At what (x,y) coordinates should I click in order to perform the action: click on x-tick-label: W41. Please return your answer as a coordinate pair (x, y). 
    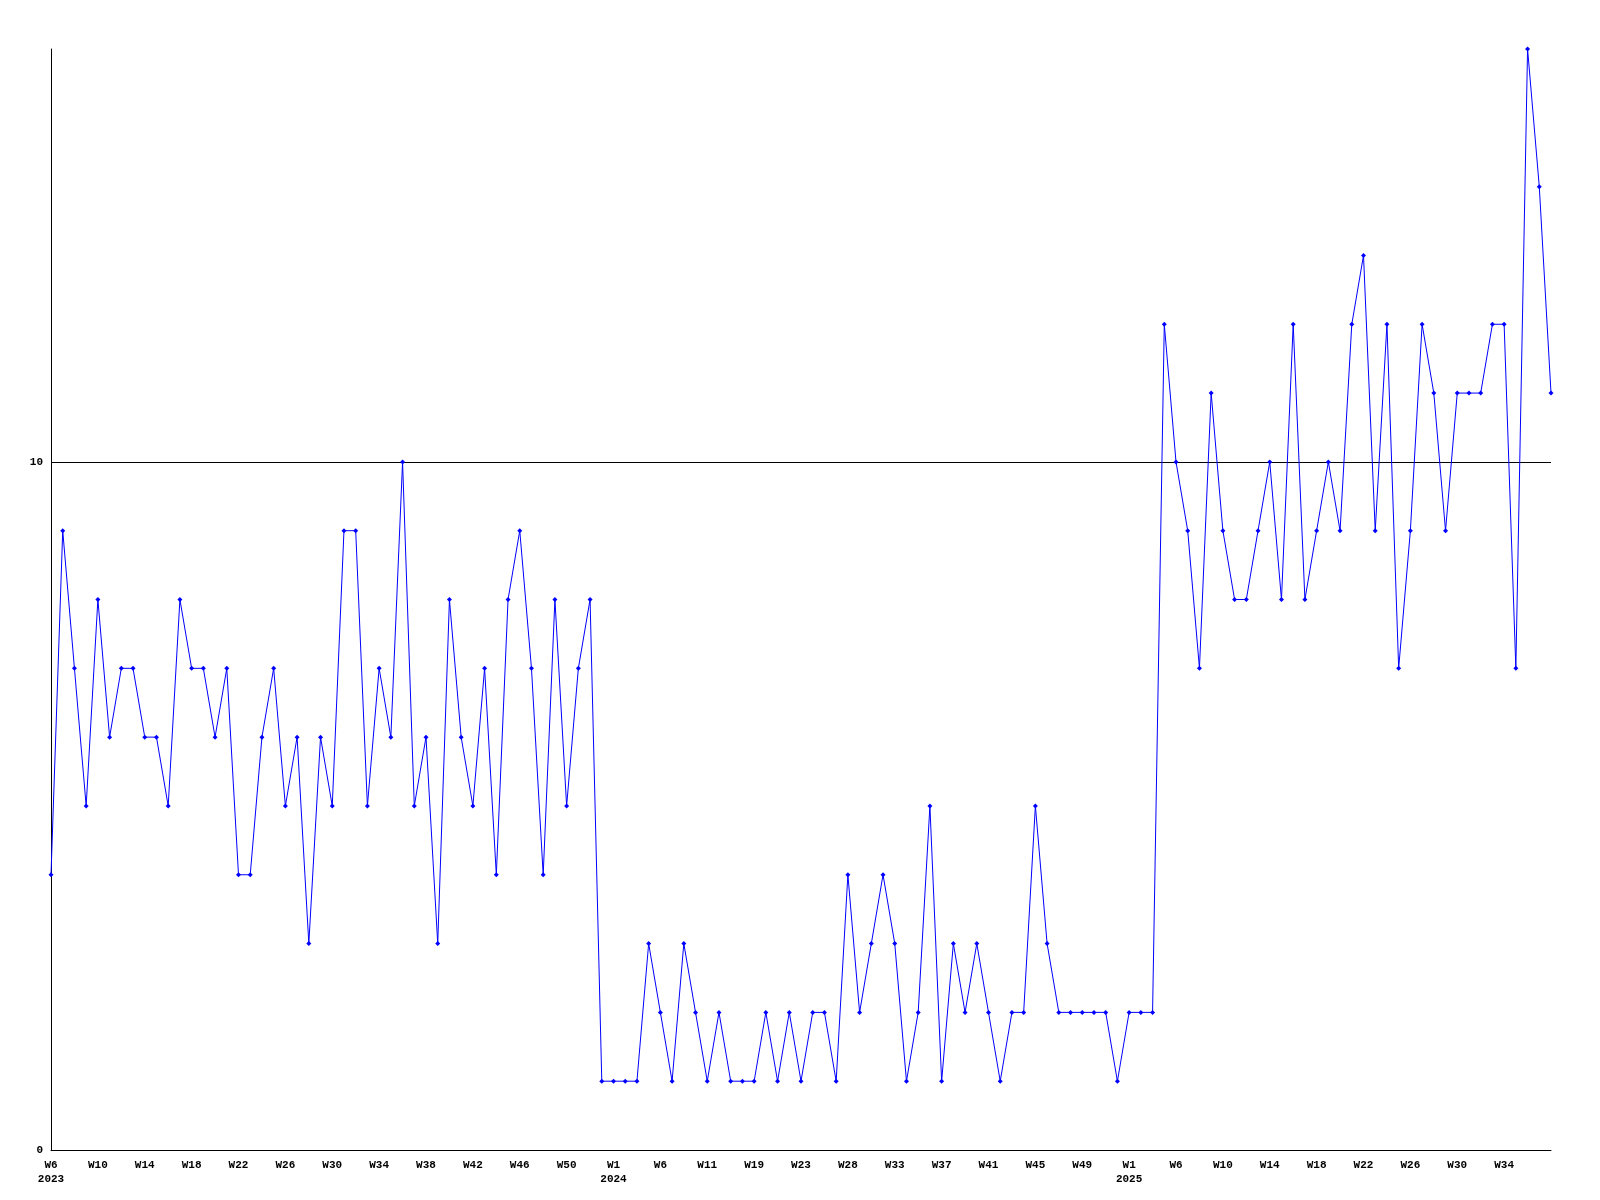
    Looking at the image, I should click on (988, 1165).